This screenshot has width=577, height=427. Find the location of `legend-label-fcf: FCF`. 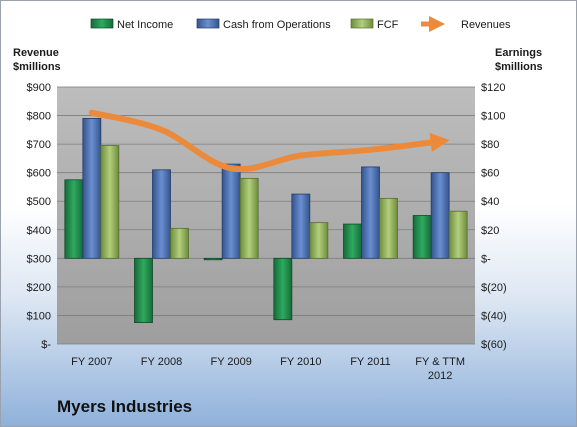

legend-label-fcf: FCF is located at coordinates (388, 25).